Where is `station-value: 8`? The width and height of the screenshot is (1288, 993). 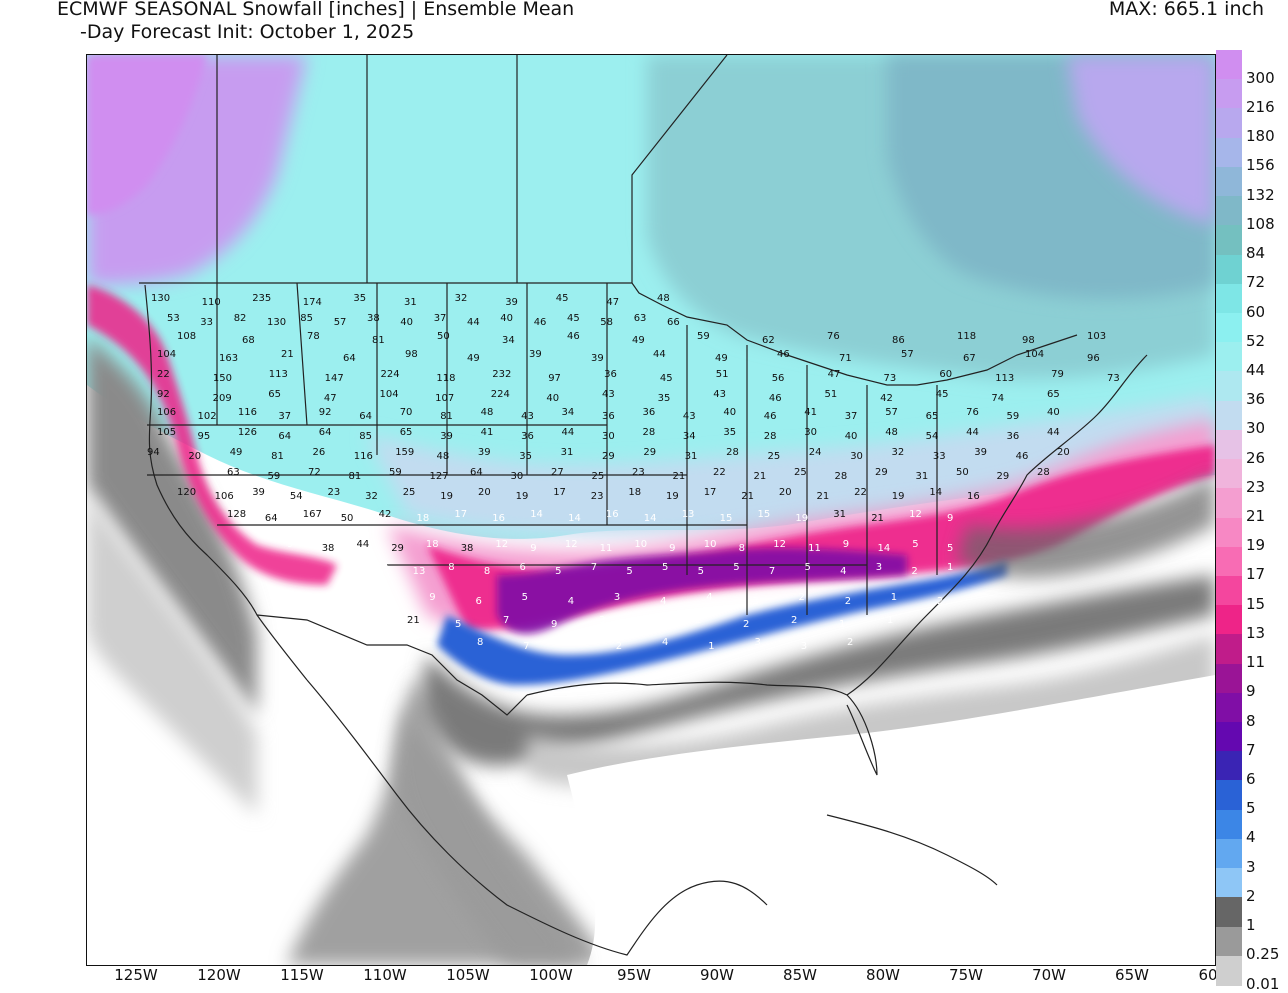
station-value: 8 is located at coordinates (742, 548).